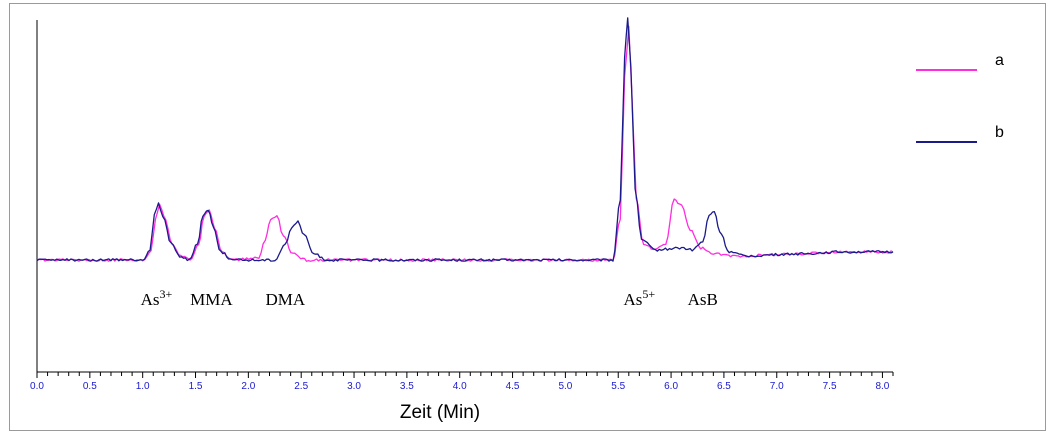  I want to click on peak-label: AsB, so click(703, 299).